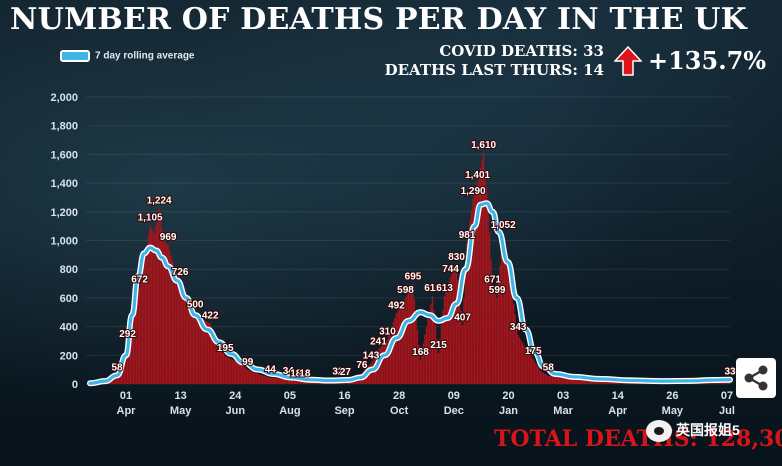 This screenshot has height=466, width=782. What do you see at coordinates (497, 290) in the screenshot?
I see `data-label: 599` at bounding box center [497, 290].